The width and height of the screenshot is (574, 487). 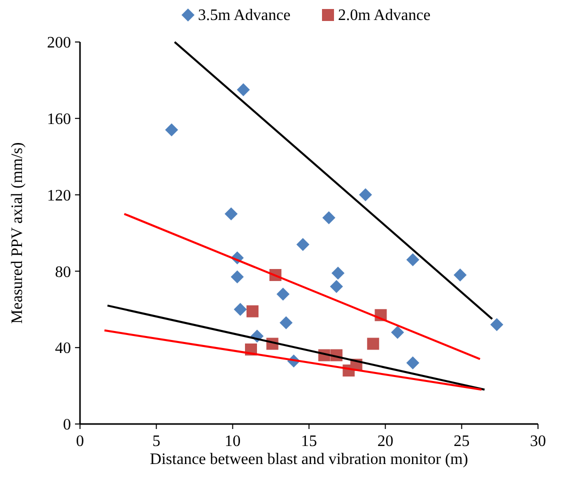 What do you see at coordinates (385, 441) in the screenshot?
I see `x-tick-label: 20` at bounding box center [385, 441].